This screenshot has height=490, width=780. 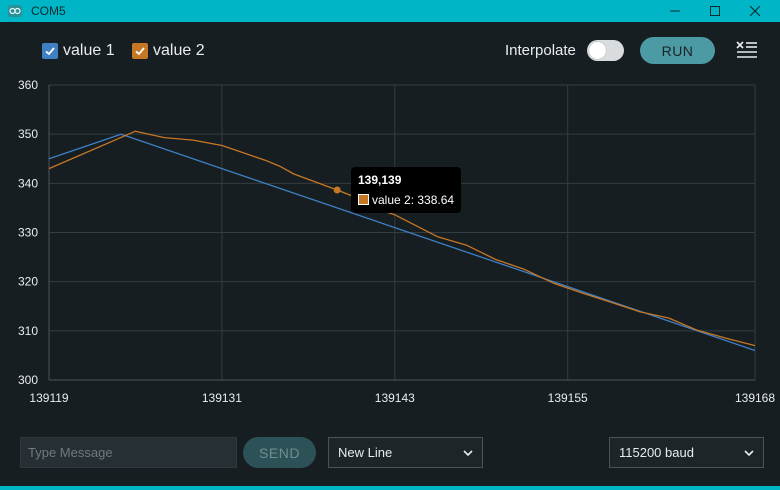 I want to click on line-ending-value: New Line, so click(x=365, y=452).